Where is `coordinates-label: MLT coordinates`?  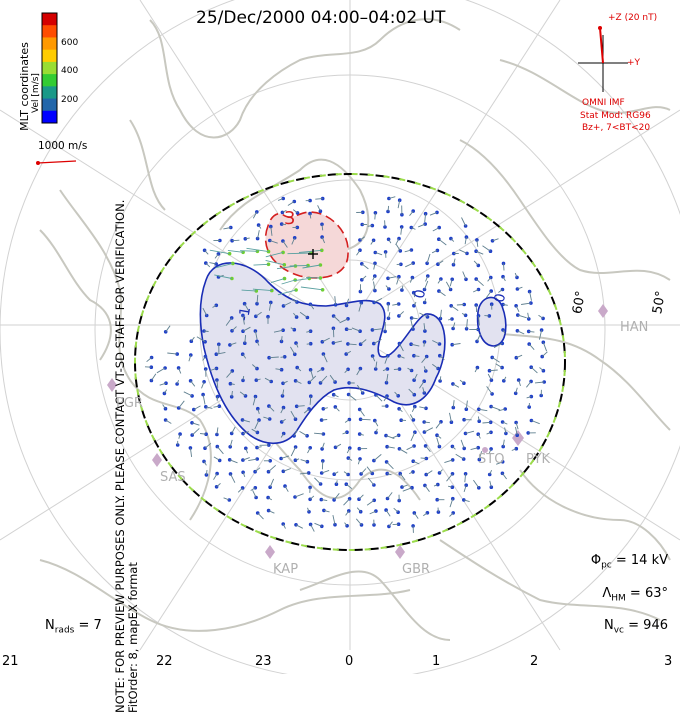 coordinates-label: MLT coordinates is located at coordinates (24, 86).